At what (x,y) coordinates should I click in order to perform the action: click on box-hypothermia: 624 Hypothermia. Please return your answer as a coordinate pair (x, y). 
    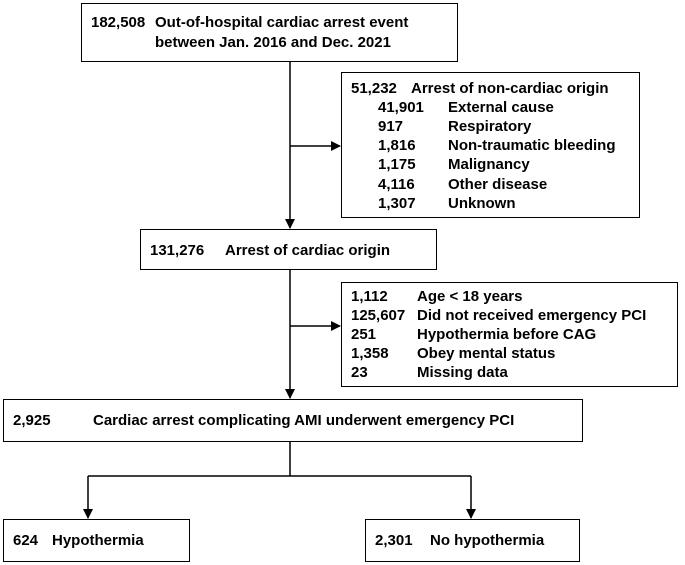
    Looking at the image, I should click on (96, 540).